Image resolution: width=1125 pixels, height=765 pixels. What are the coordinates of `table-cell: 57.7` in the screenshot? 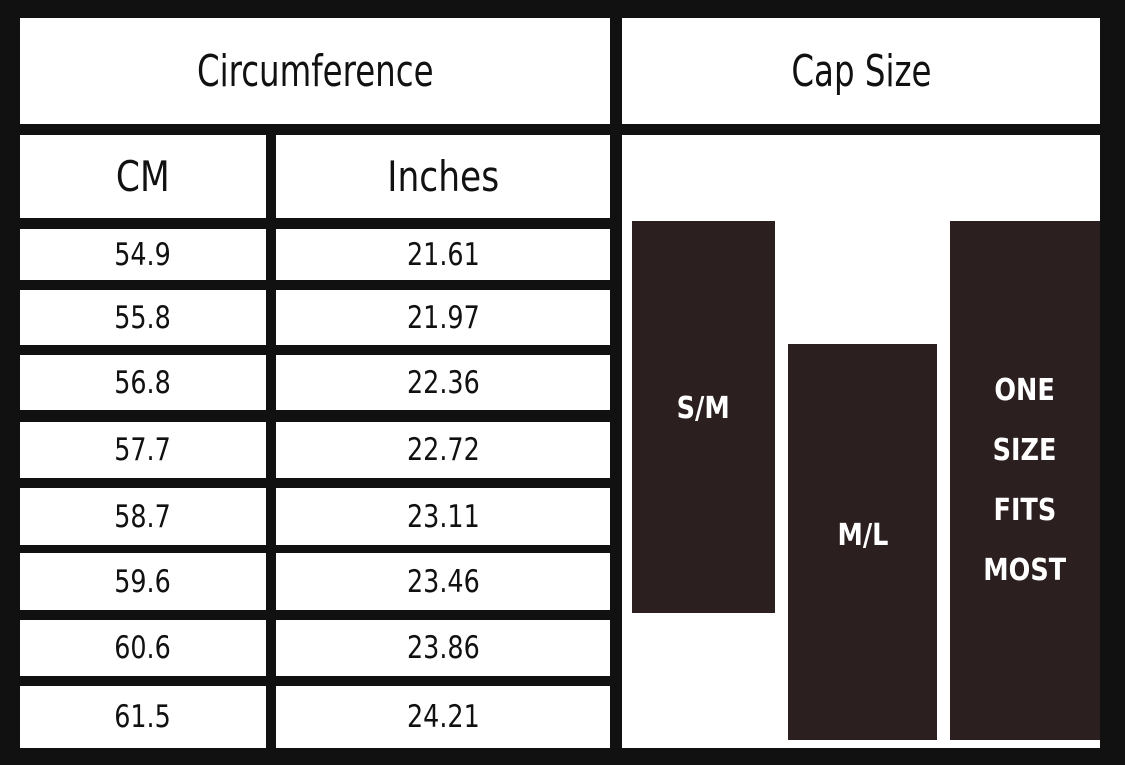 It's located at (143, 450).